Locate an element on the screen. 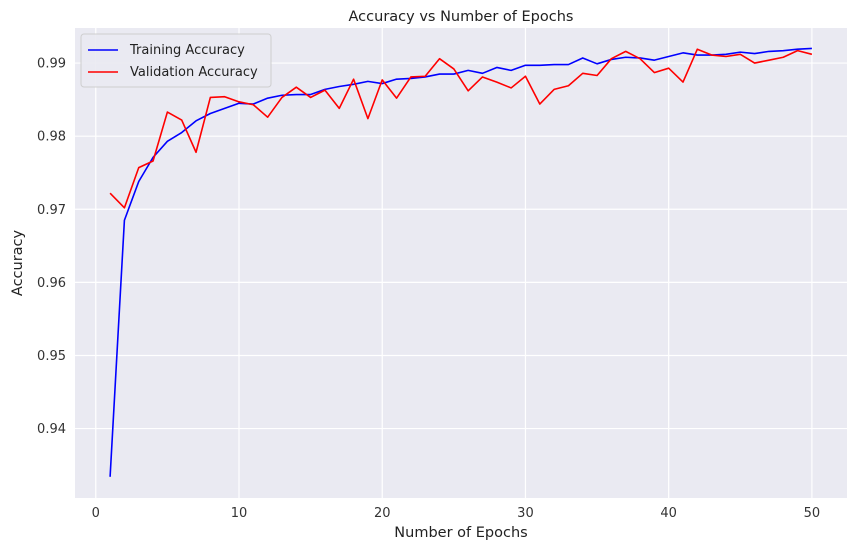 The width and height of the screenshot is (858, 550). y-tick-label: 0.94 is located at coordinates (51, 429).